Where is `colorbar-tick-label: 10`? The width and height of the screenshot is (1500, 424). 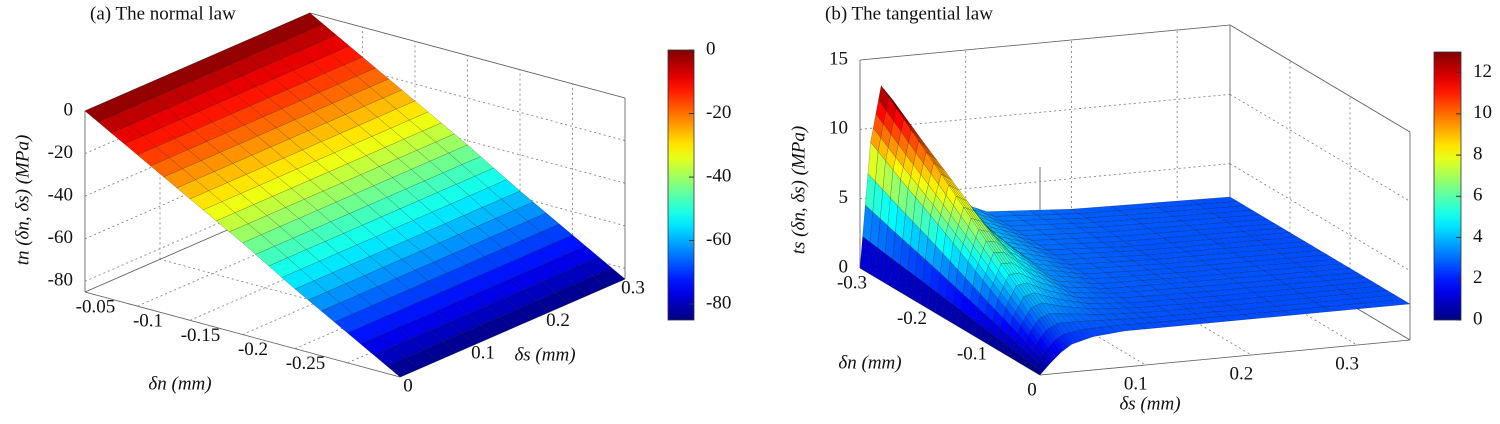 colorbar-tick-label: 10 is located at coordinates (1482, 112).